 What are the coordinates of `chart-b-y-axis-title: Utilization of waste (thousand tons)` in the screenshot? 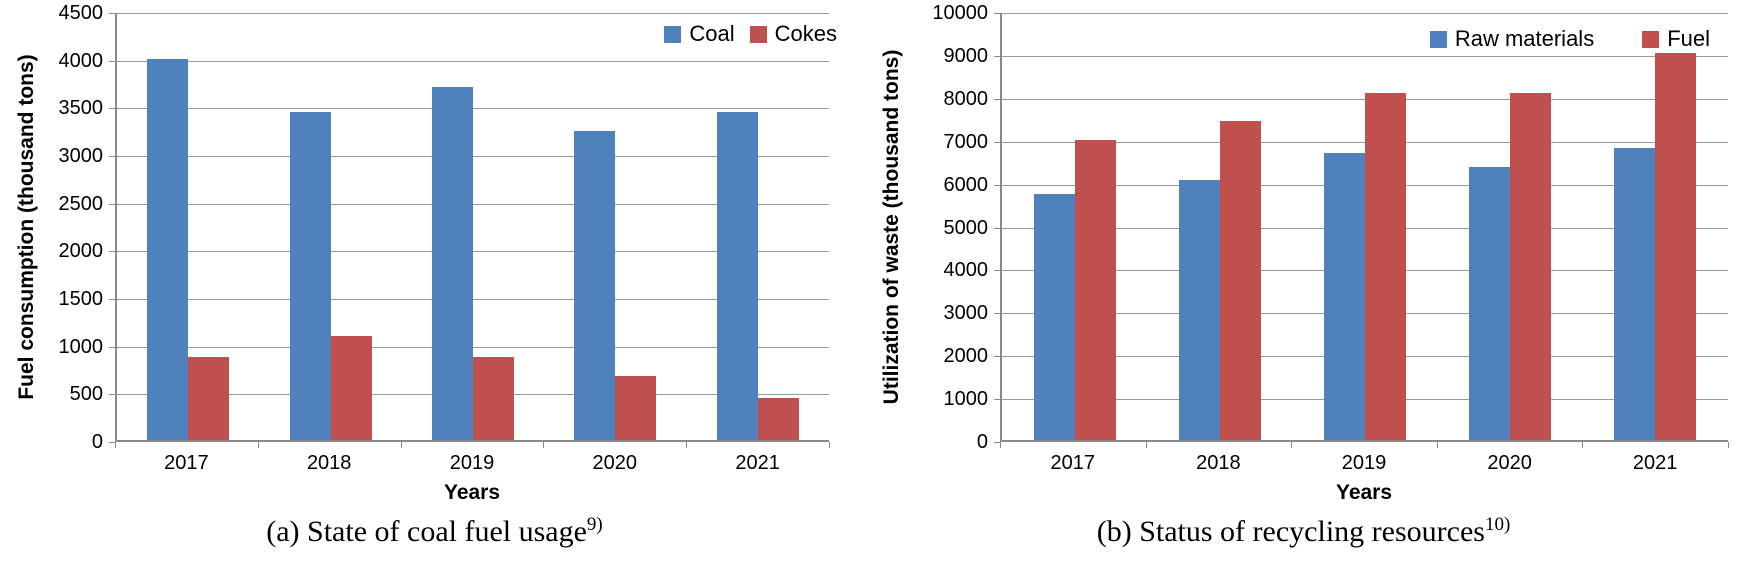 It's located at (891, 227).